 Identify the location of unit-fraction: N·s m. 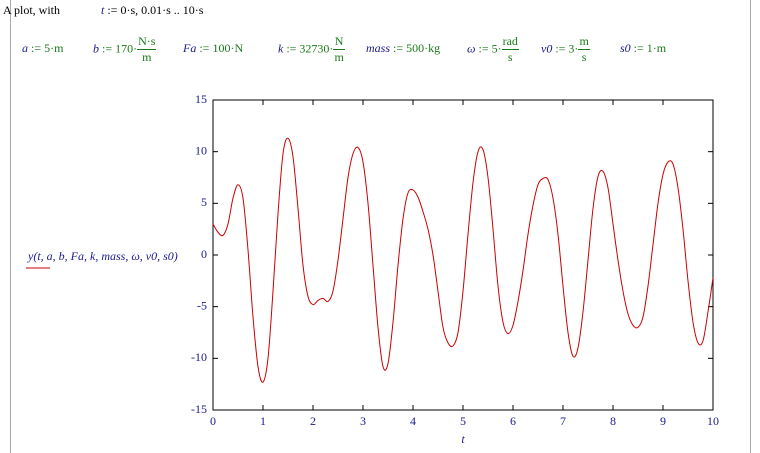
(147, 49).